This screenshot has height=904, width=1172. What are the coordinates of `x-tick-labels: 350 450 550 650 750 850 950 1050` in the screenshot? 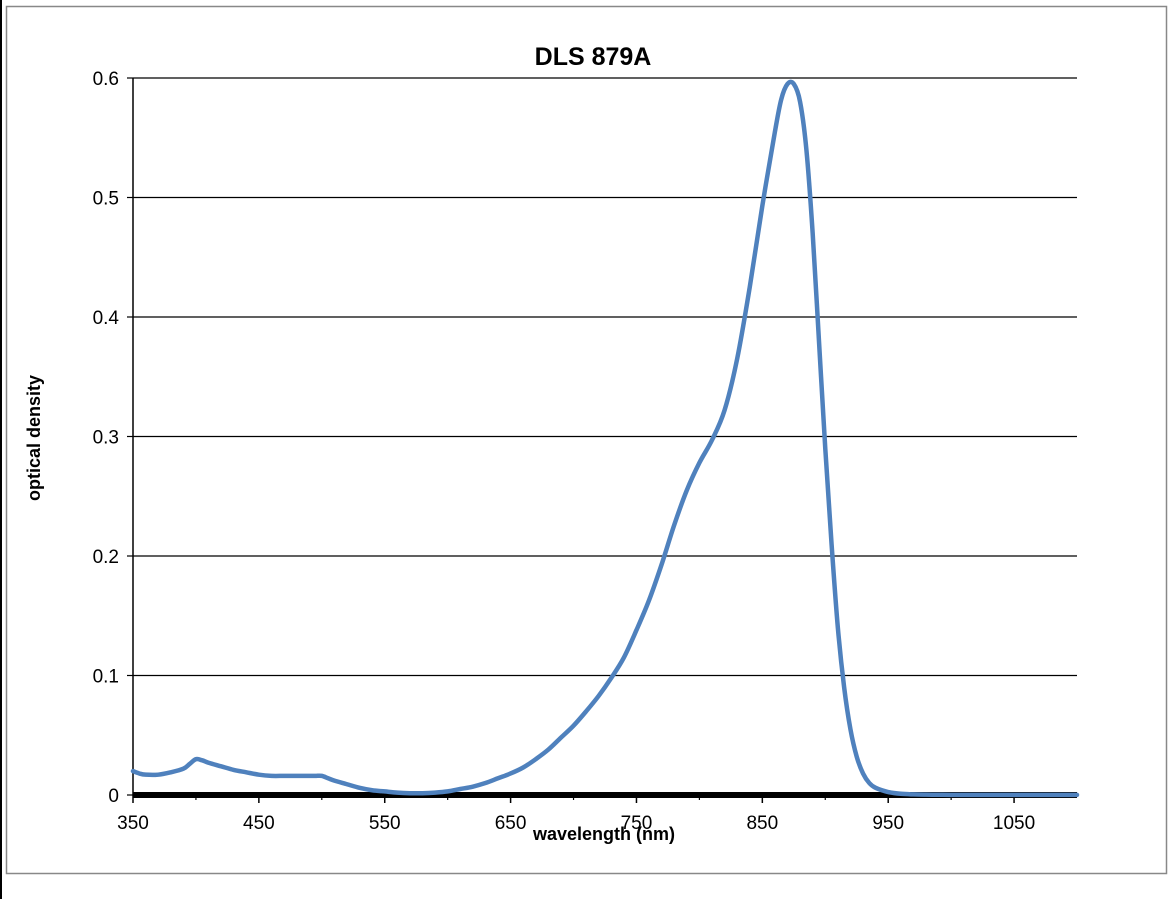 It's located at (576, 823).